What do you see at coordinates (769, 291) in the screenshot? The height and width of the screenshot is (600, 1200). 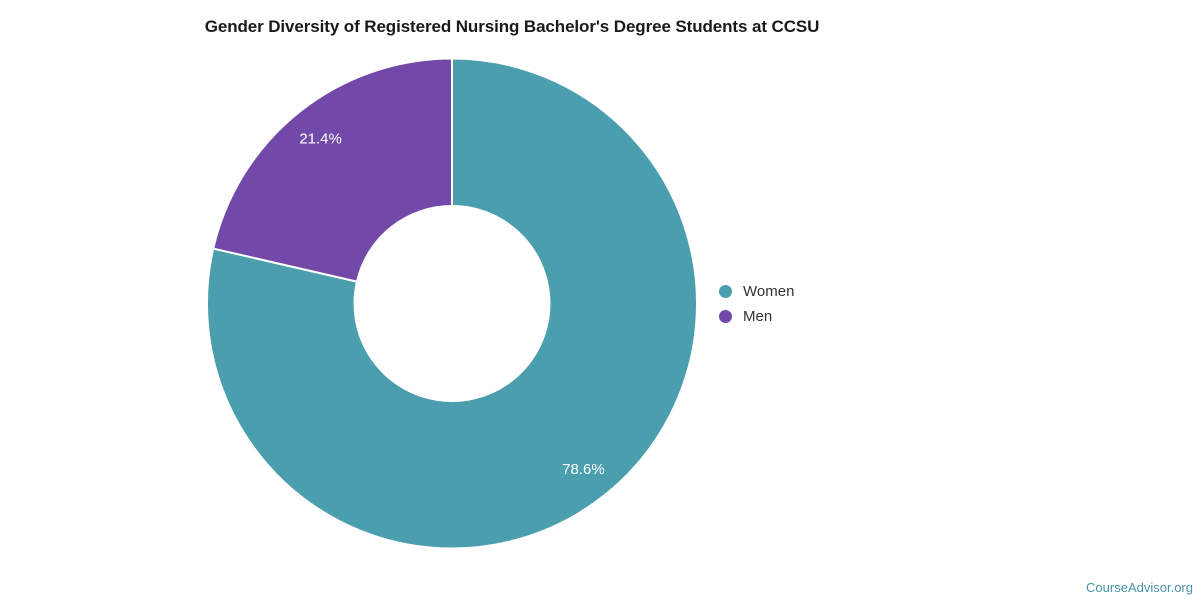 I see `legend-label-women: Women` at bounding box center [769, 291].